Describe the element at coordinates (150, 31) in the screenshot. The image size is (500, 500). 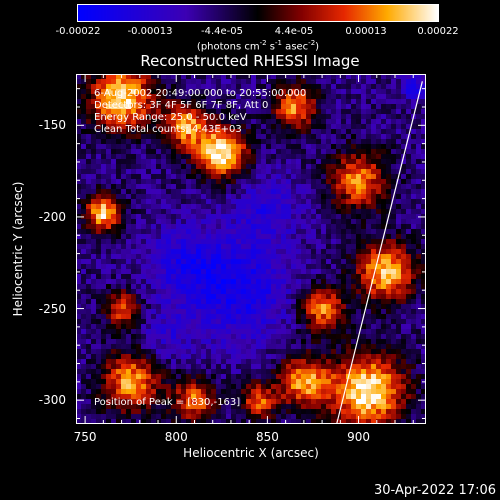
I see `colorbar-tick-1: -0.00013` at that location.